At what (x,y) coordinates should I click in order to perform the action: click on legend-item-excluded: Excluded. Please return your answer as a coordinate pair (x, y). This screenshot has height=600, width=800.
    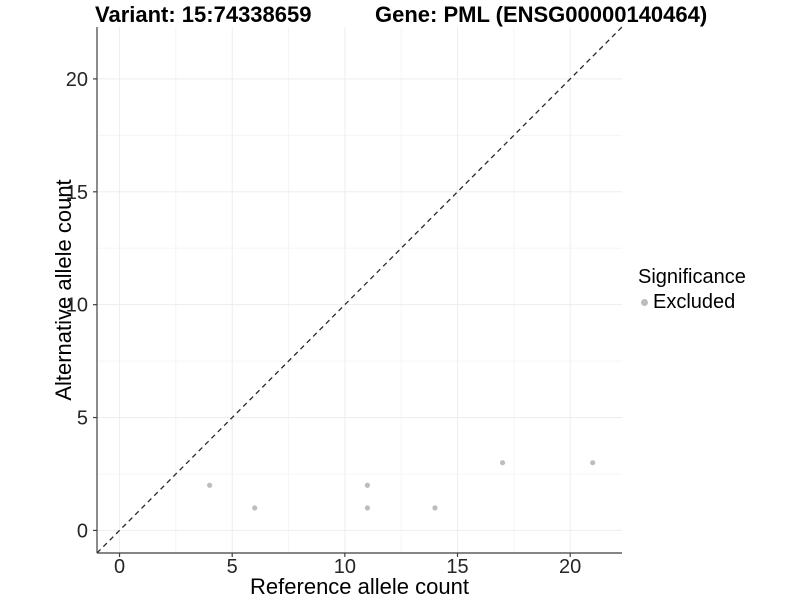
    Looking at the image, I should click on (692, 302).